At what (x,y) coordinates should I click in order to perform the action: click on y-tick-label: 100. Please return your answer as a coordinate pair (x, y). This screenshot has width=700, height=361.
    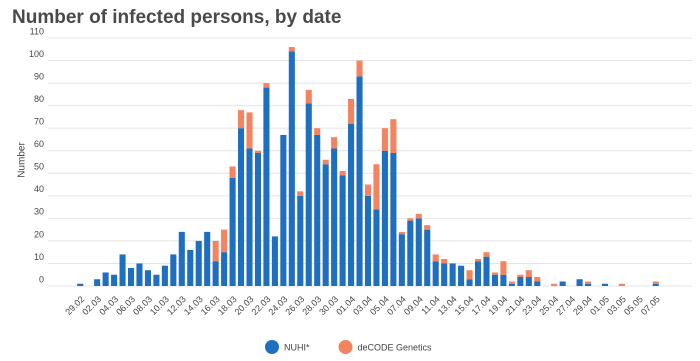
    Looking at the image, I should click on (36, 54).